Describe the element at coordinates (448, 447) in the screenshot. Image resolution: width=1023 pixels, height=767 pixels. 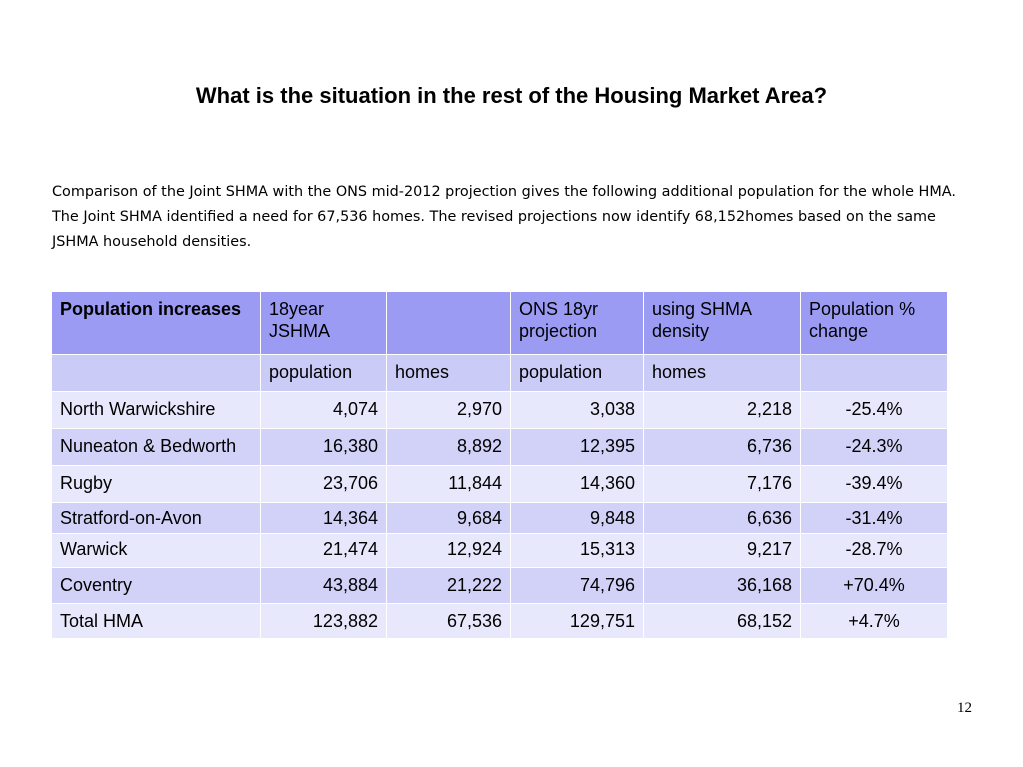
I see `value-cell: 8,892` at that location.